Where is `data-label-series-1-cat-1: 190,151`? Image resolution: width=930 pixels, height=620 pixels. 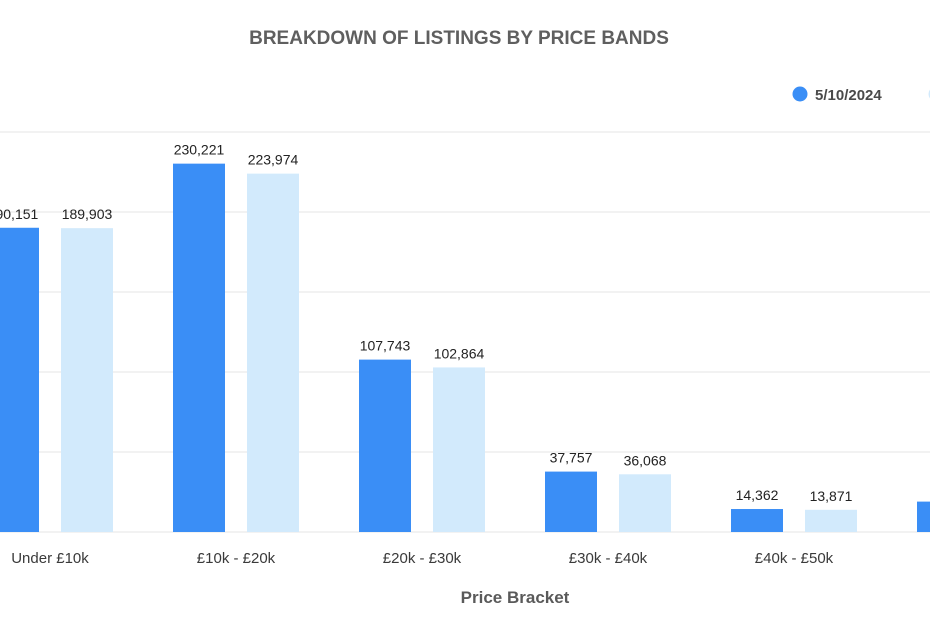
data-label-series-1-cat-1: 190,151 is located at coordinates (19, 214).